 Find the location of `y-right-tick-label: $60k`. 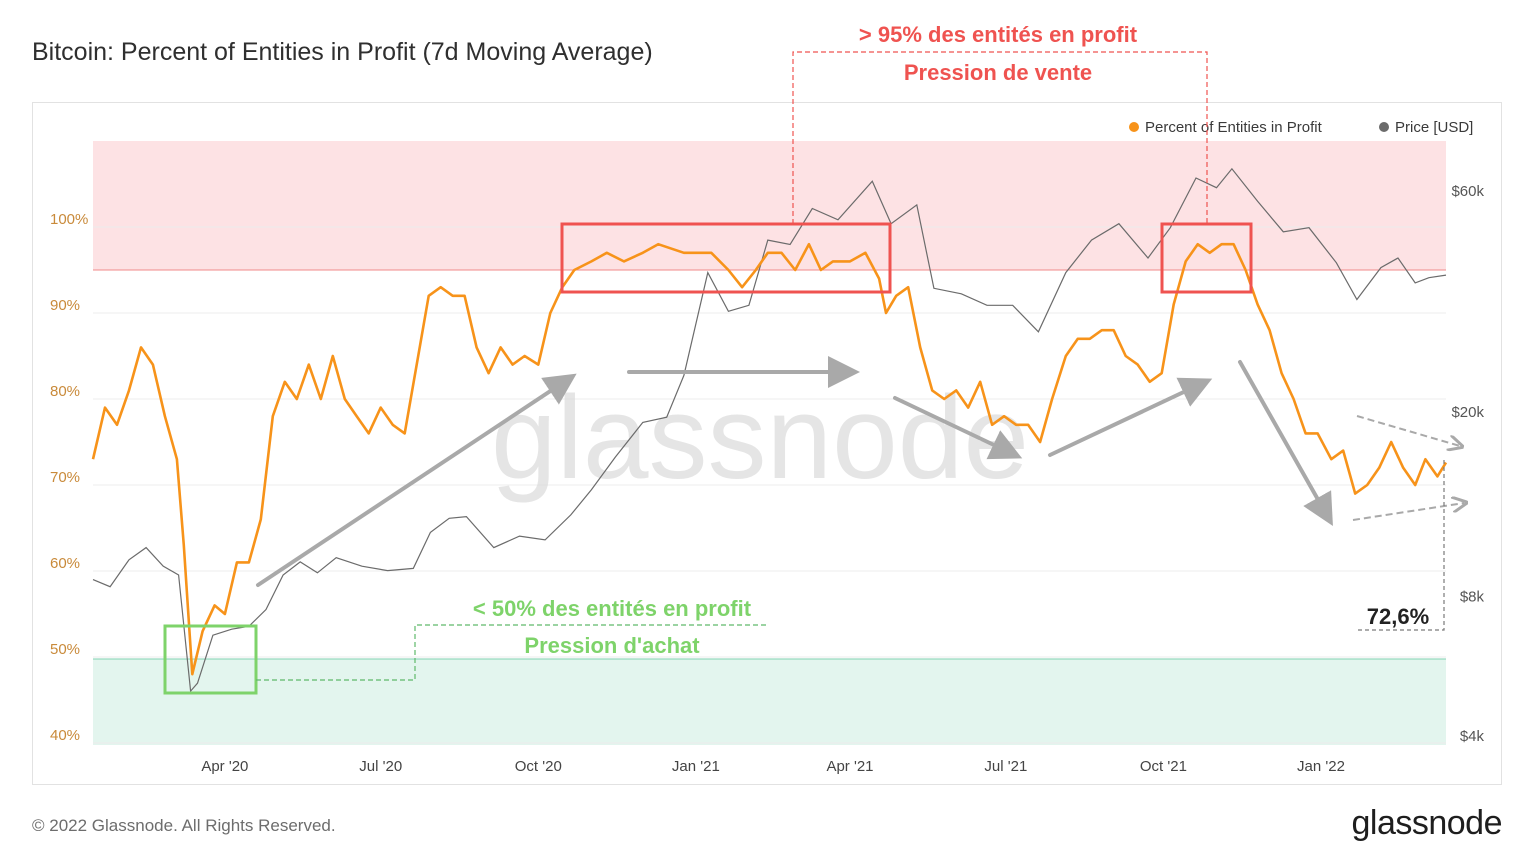

y-right-tick-label: $60k is located at coordinates (1467, 191).